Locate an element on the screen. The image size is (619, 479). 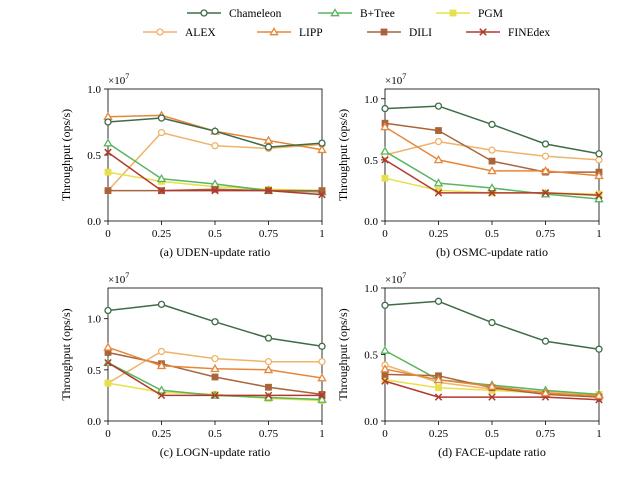
legend-item-alex: ALEX is located at coordinates (179, 33).